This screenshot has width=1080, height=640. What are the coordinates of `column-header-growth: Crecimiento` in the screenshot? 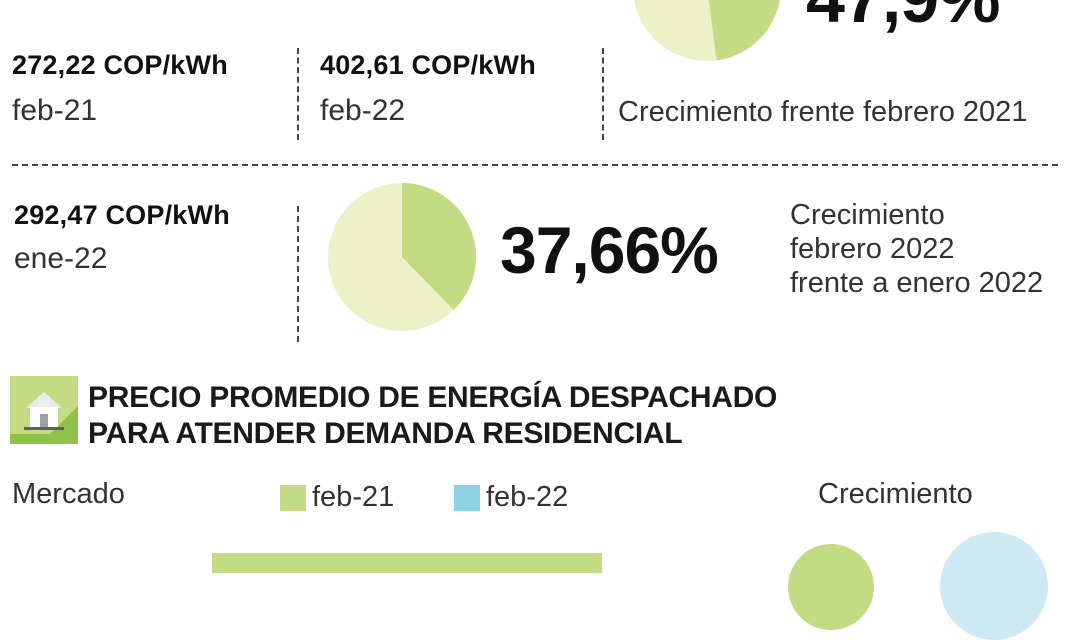 It's located at (895, 494).